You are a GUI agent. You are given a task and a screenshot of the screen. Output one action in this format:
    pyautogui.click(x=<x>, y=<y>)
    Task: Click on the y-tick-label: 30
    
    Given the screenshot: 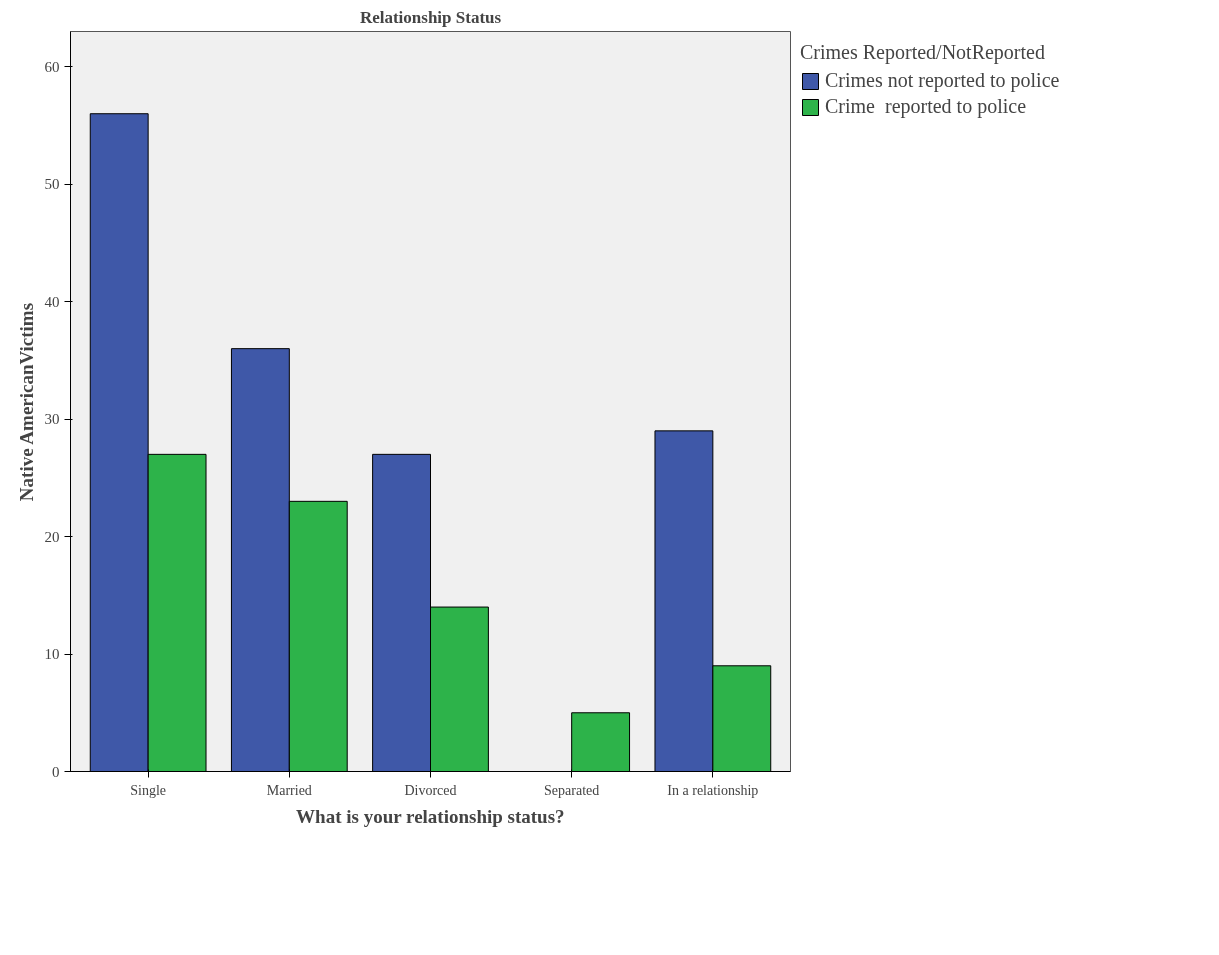 What is the action you would take?
    pyautogui.click(x=52, y=419)
    